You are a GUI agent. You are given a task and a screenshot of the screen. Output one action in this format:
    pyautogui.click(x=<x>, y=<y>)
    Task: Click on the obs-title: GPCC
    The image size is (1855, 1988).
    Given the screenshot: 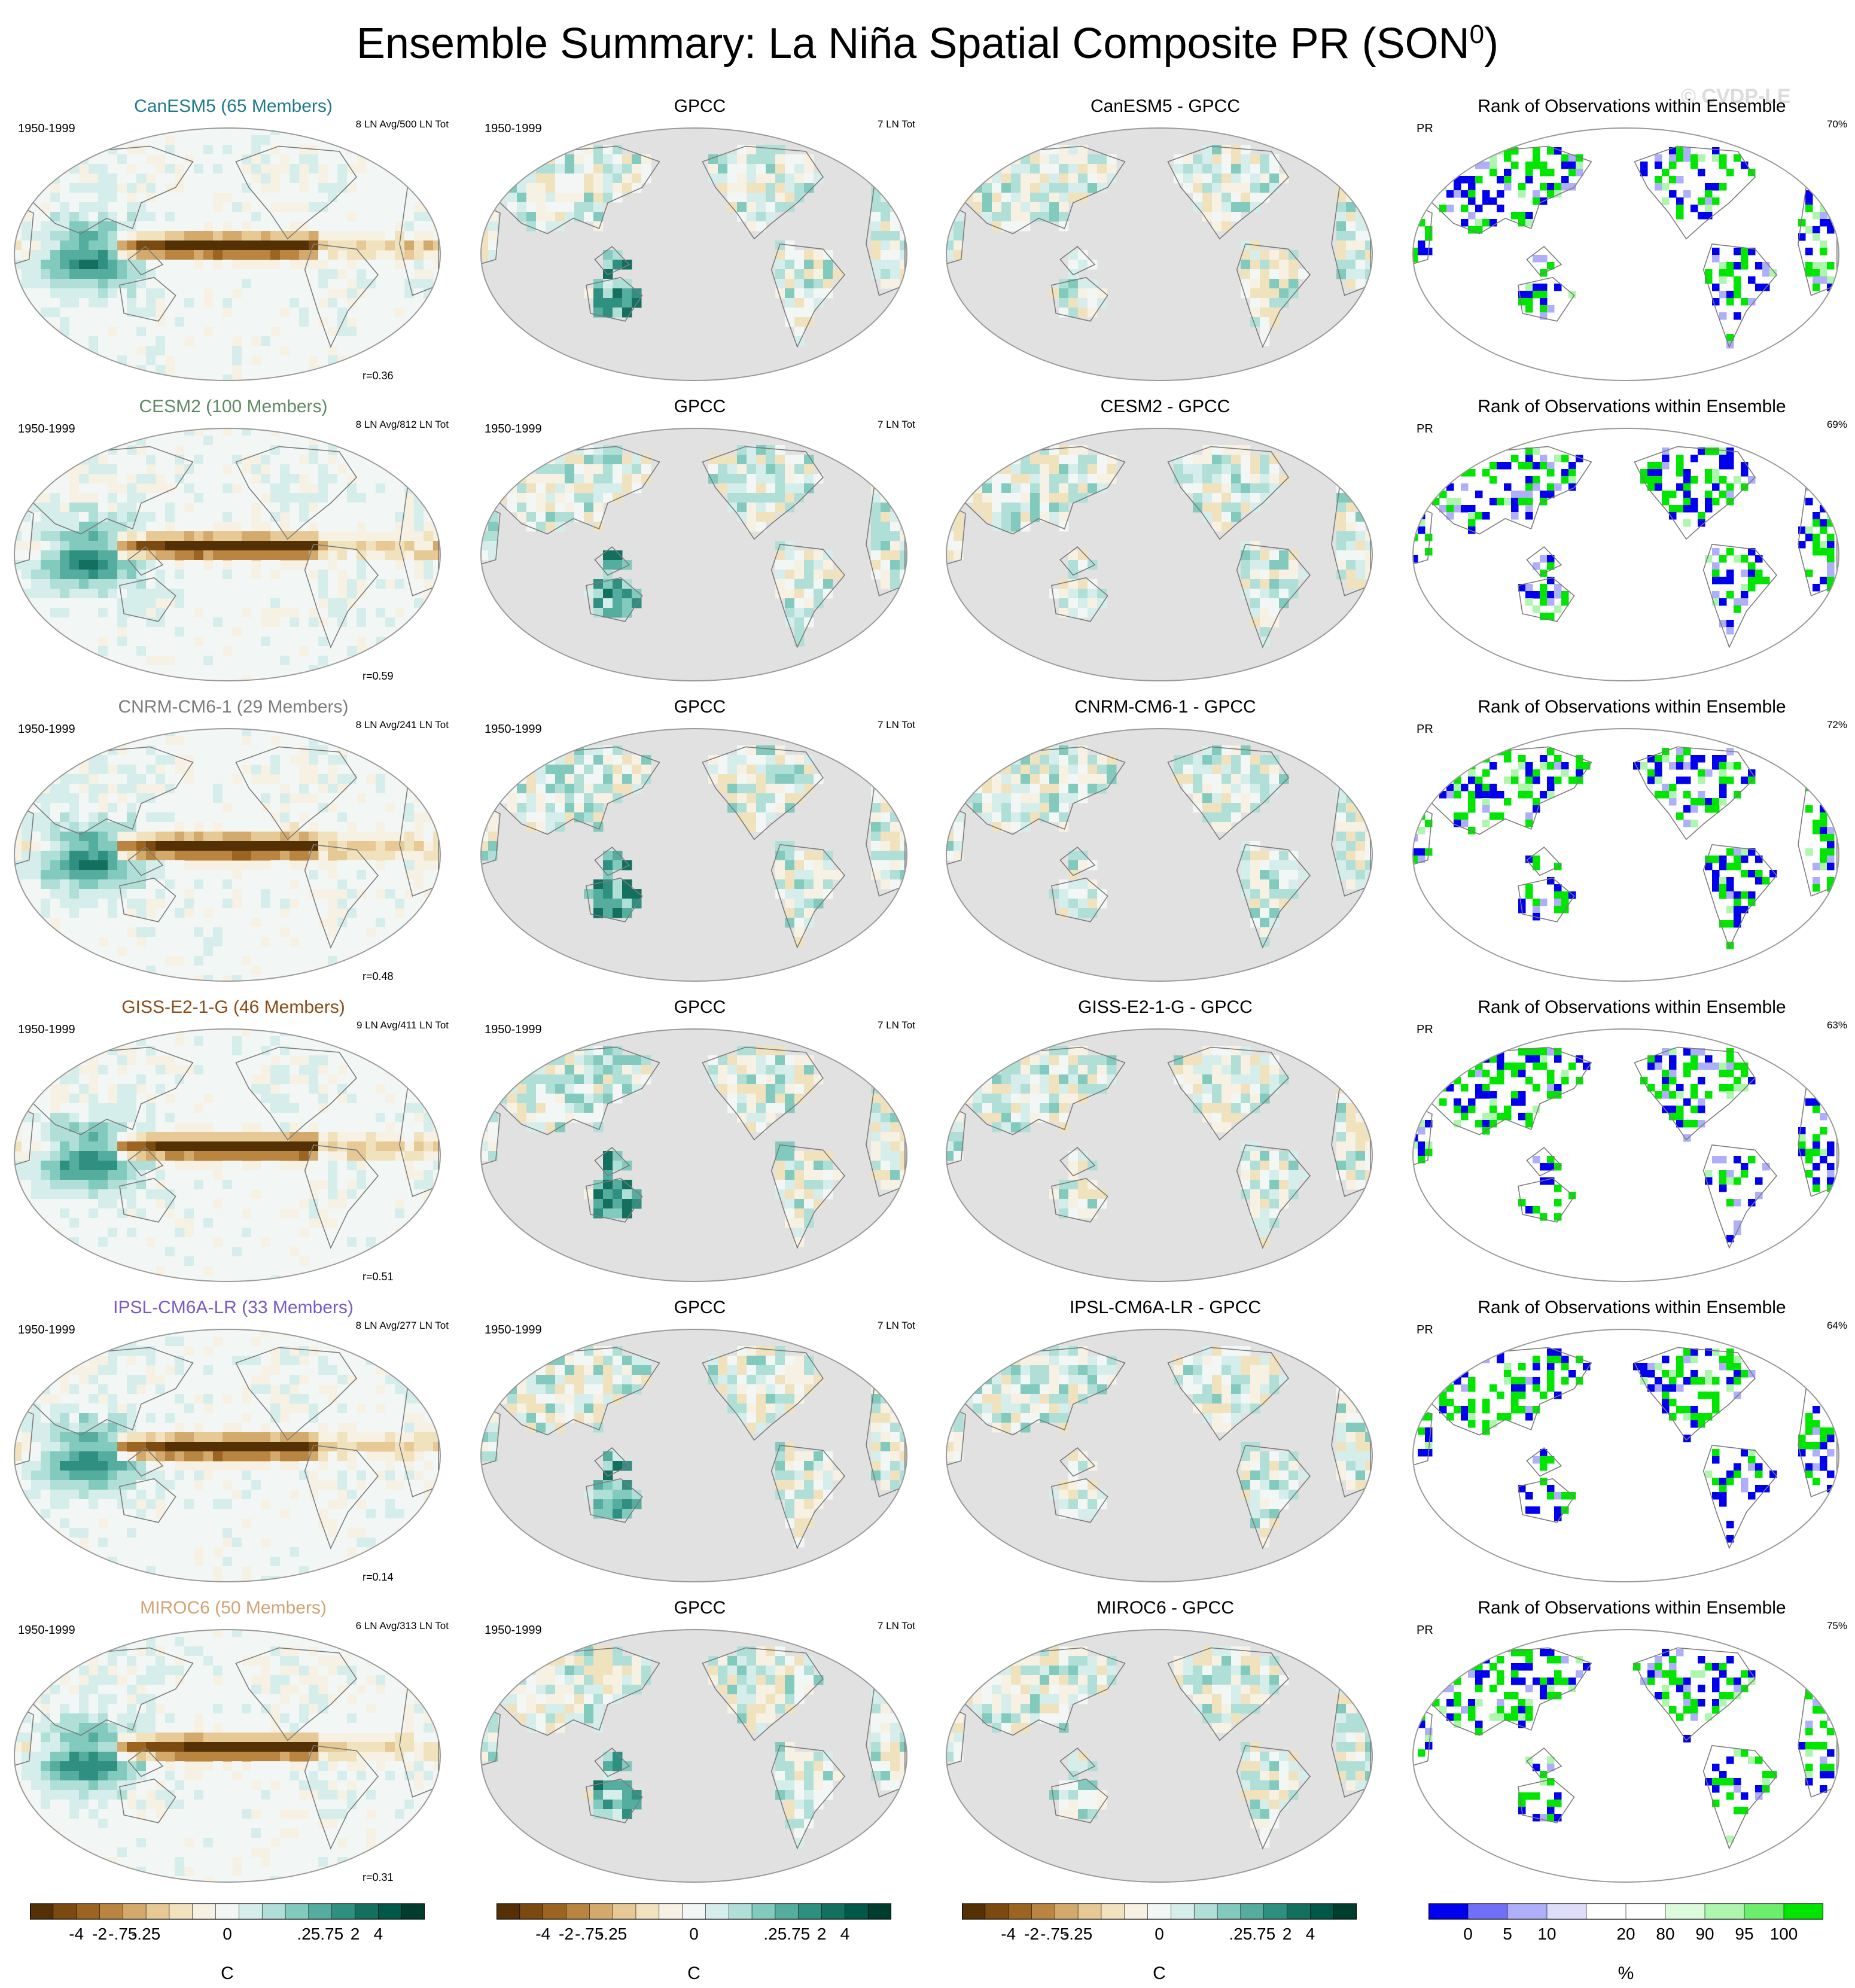 What is the action you would take?
    pyautogui.click(x=700, y=1307)
    